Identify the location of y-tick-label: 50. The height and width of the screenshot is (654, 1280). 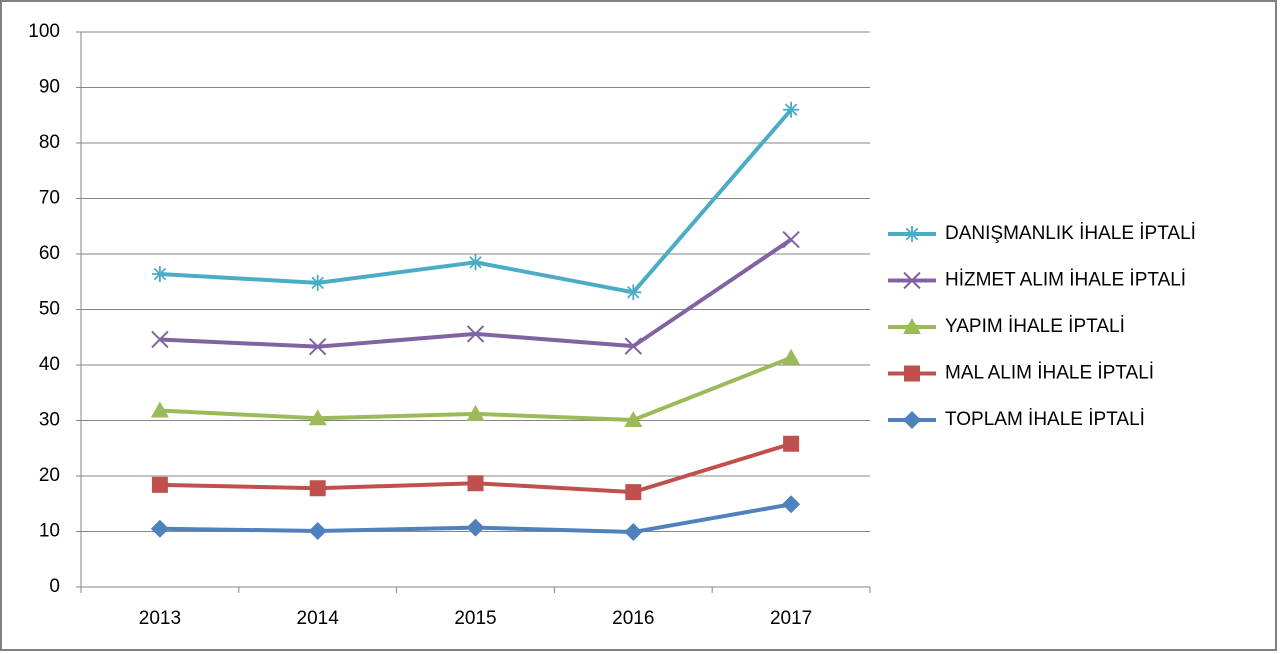
(49, 309).